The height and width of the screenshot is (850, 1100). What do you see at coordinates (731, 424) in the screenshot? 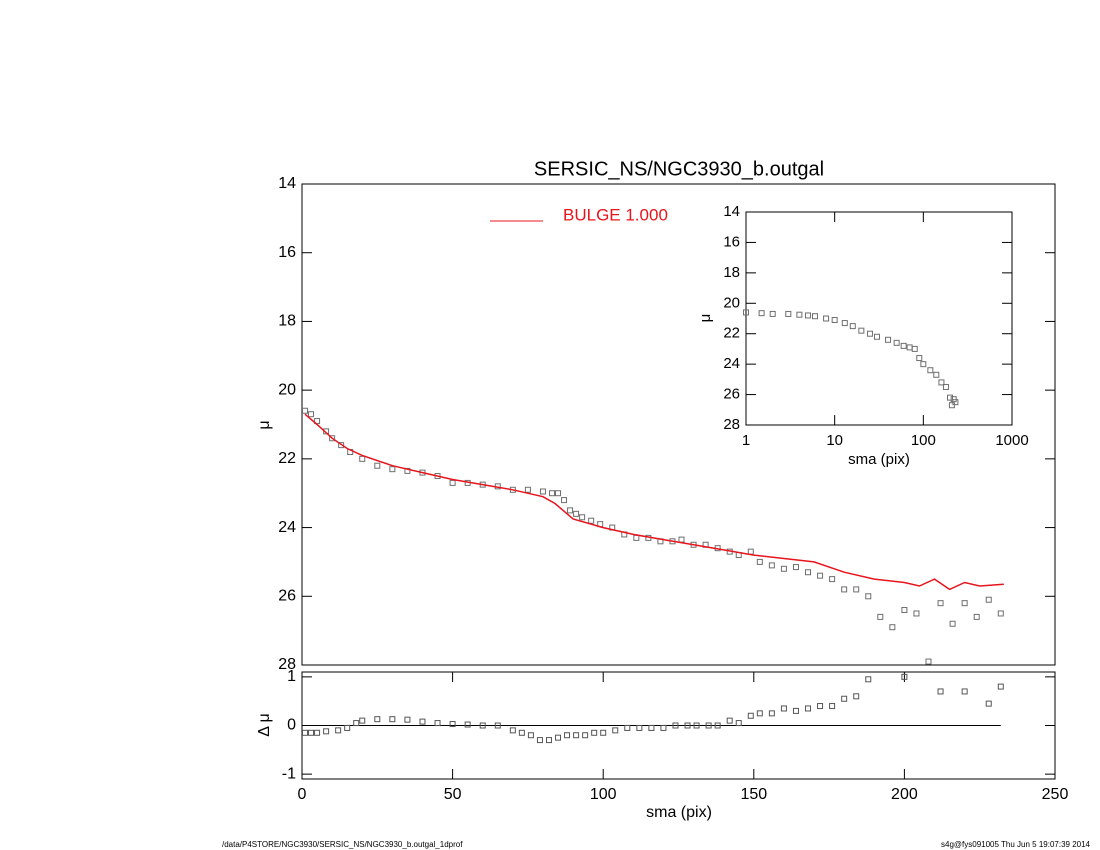
I see `y-tick-label: 28` at bounding box center [731, 424].